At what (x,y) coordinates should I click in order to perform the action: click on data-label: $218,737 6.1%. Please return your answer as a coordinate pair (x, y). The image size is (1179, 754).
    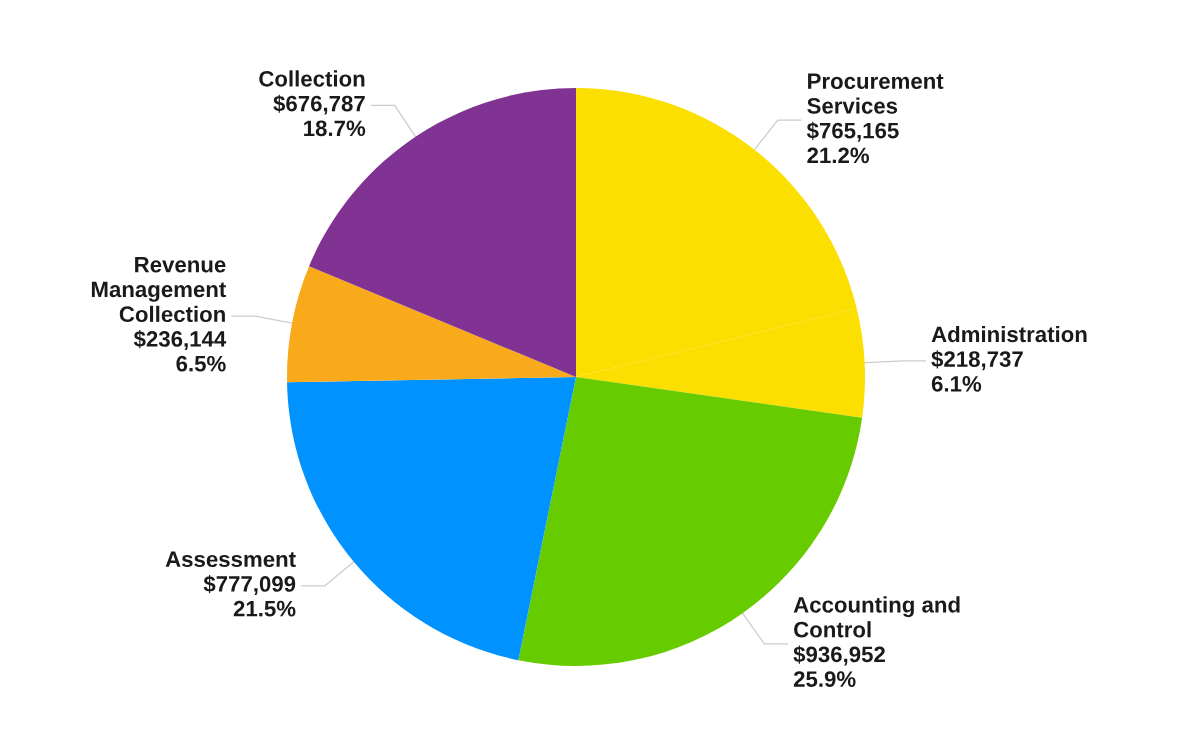
    Looking at the image, I should click on (977, 371).